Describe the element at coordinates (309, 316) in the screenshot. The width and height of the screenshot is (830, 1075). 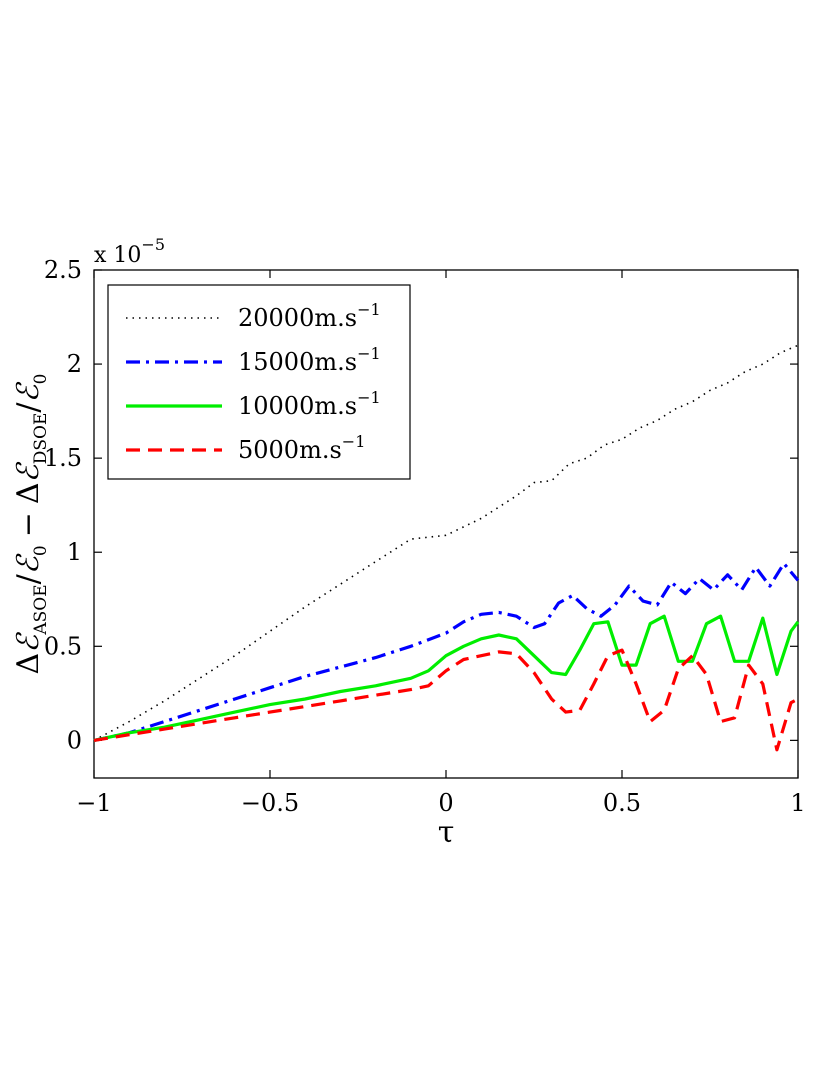
I see `legend-label-0: 20000m.s−1` at that location.